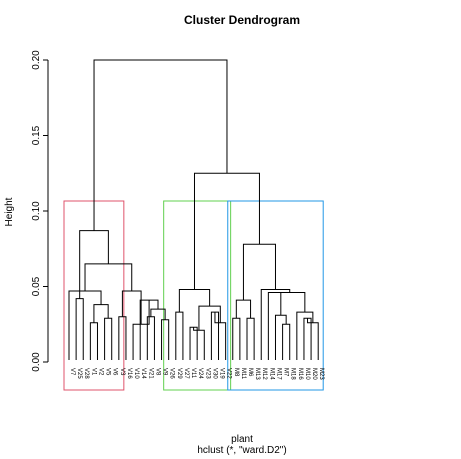  What do you see at coordinates (226, 231) in the screenshot?
I see `merge-d1` at bounding box center [226, 231].